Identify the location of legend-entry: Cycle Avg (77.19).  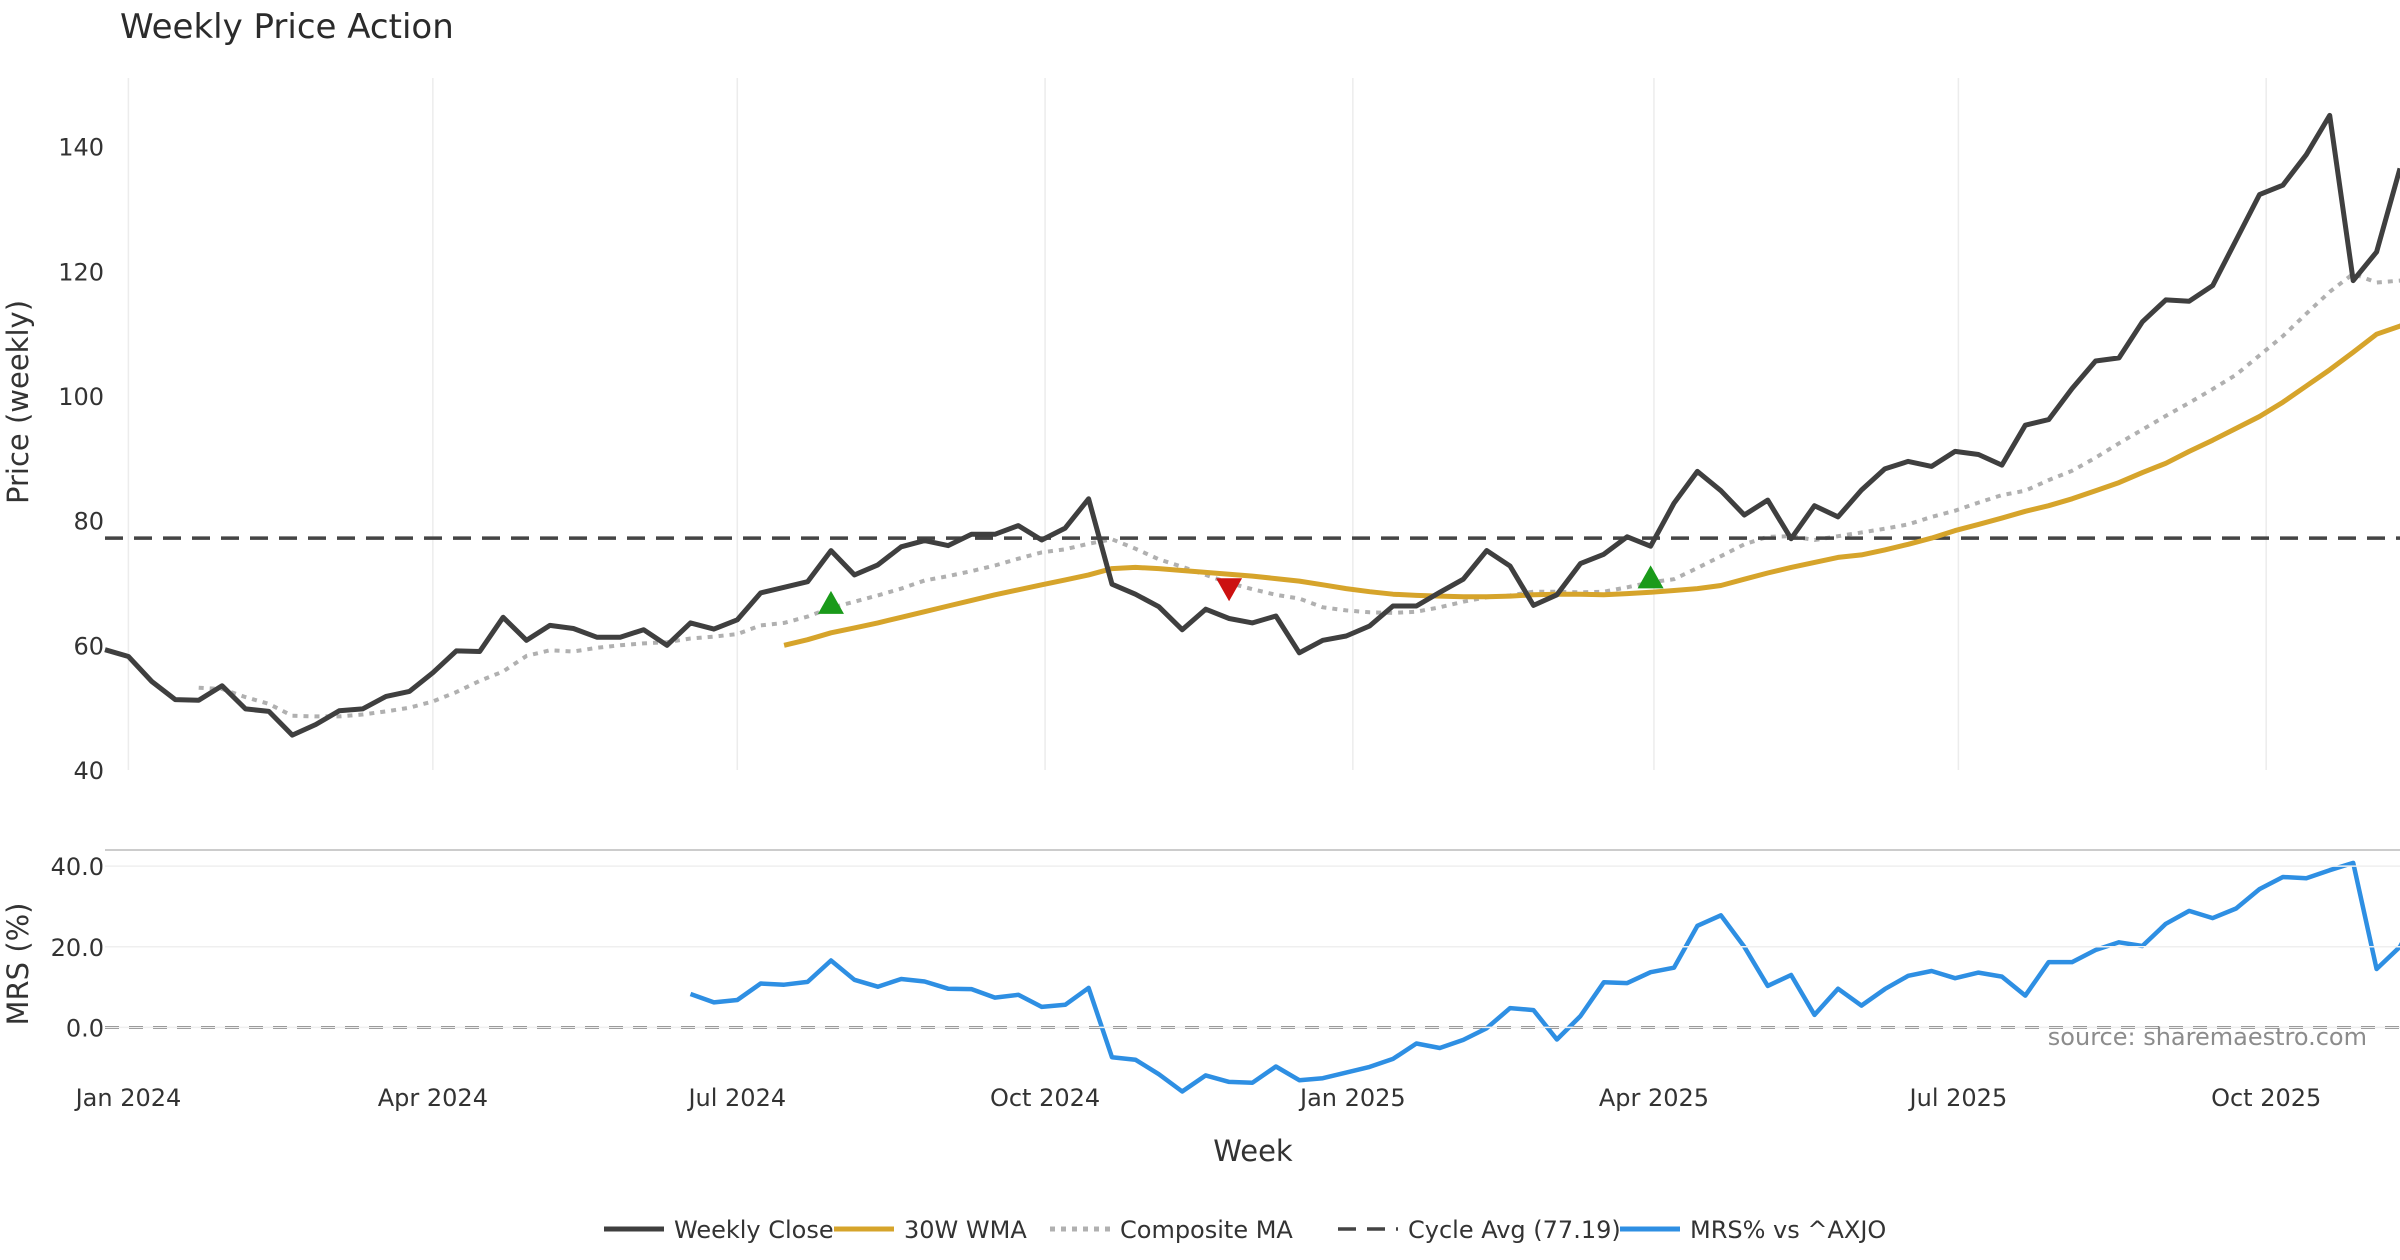
(1479, 1230).